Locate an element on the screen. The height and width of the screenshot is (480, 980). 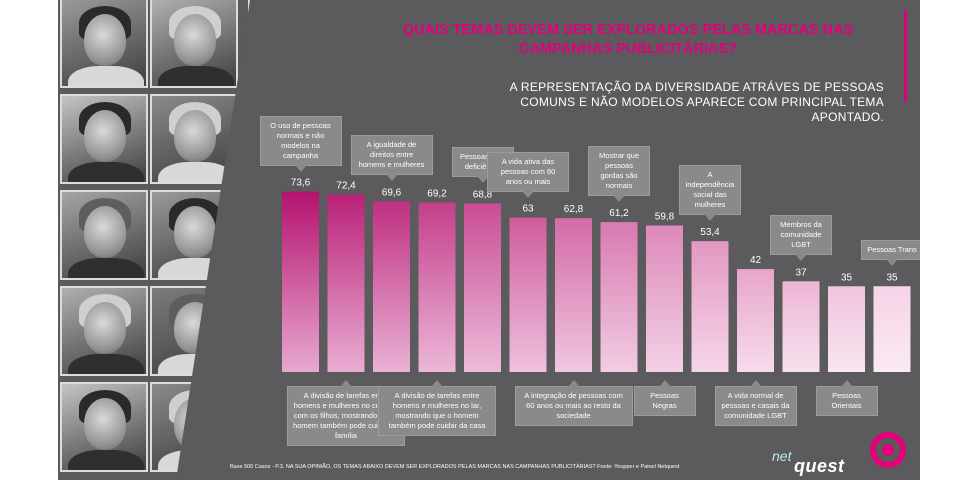
bar-value-label: 72,4 is located at coordinates (346, 186).